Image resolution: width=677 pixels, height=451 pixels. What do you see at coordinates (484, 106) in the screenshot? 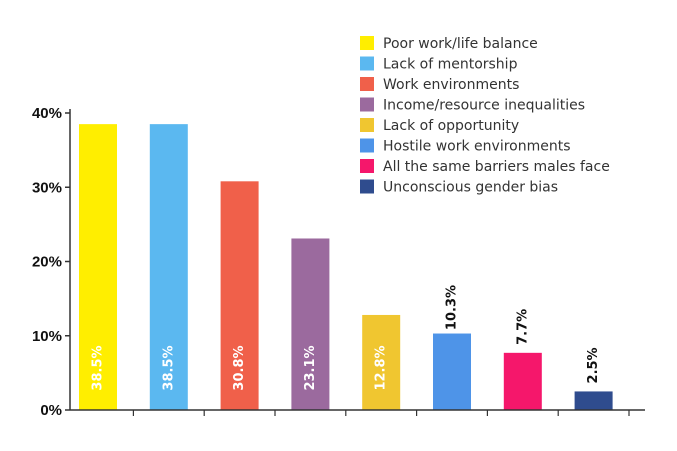
I see `legend-label: Income/resource inequalities` at bounding box center [484, 106].